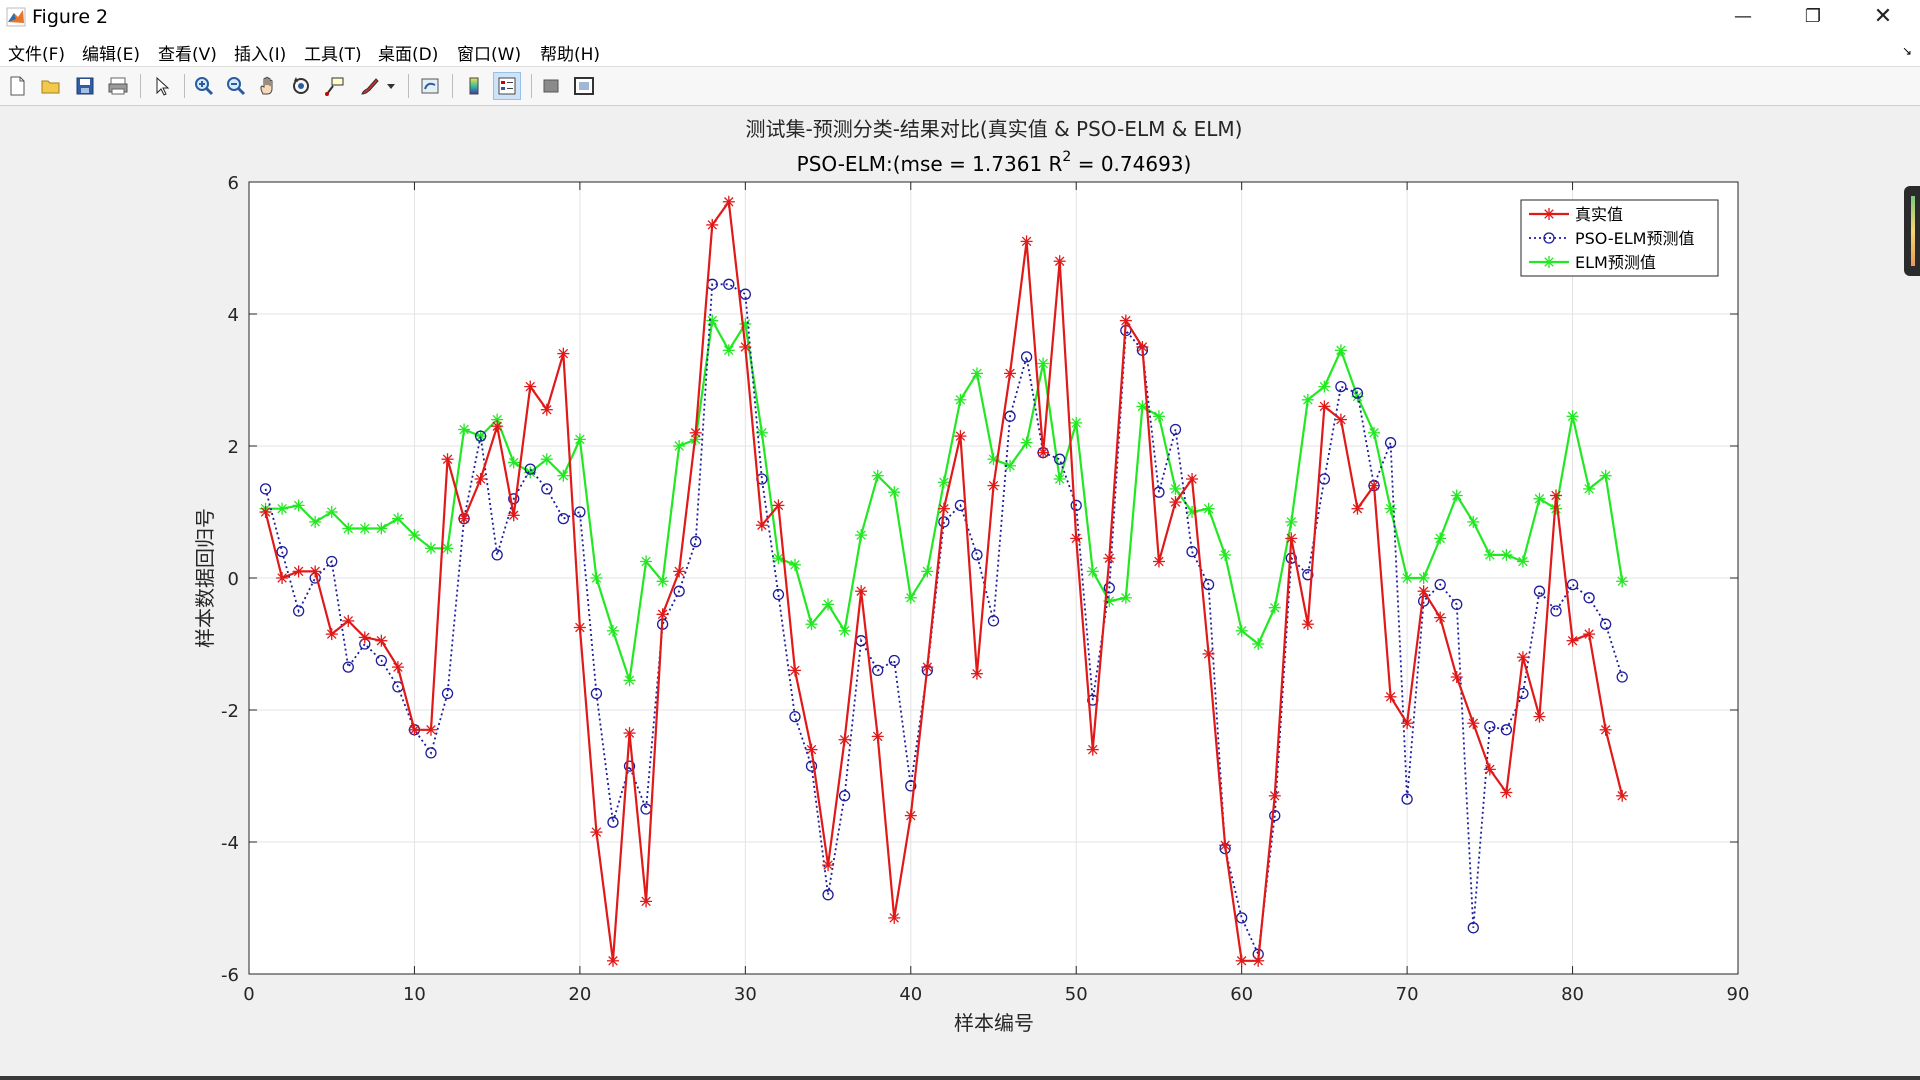 The height and width of the screenshot is (1080, 1920). I want to click on close-button: ✕, so click(1883, 16).